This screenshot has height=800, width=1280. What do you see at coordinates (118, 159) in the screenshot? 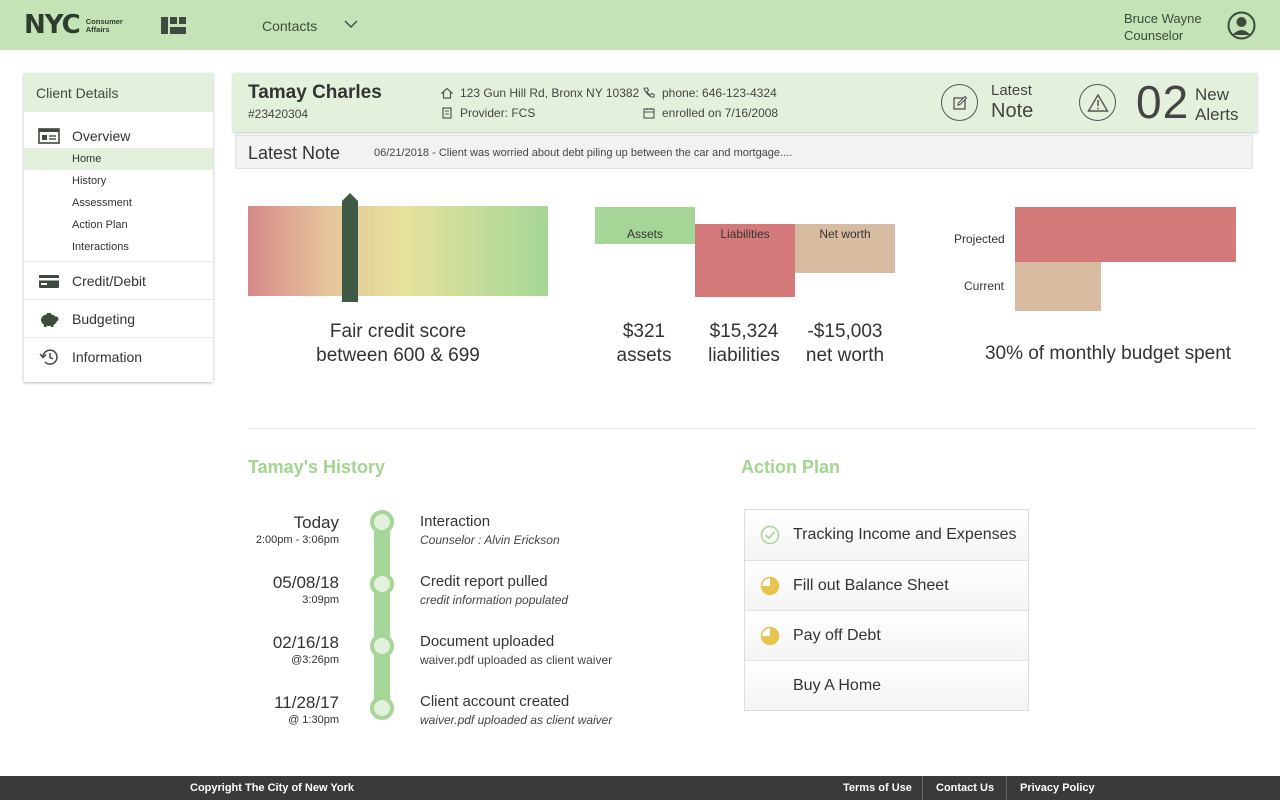
I see `sidebar-subitem-home: Home` at bounding box center [118, 159].